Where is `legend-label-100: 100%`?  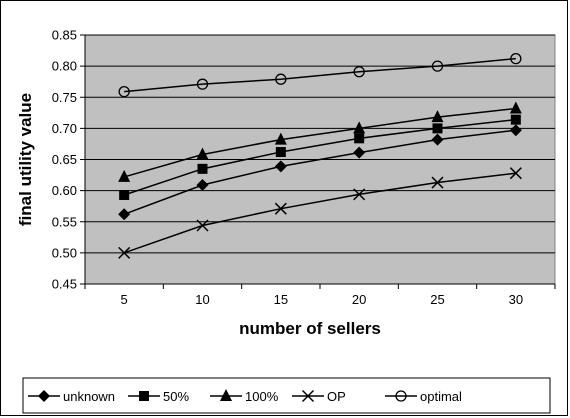
legend-label-100: 100% is located at coordinates (262, 396).